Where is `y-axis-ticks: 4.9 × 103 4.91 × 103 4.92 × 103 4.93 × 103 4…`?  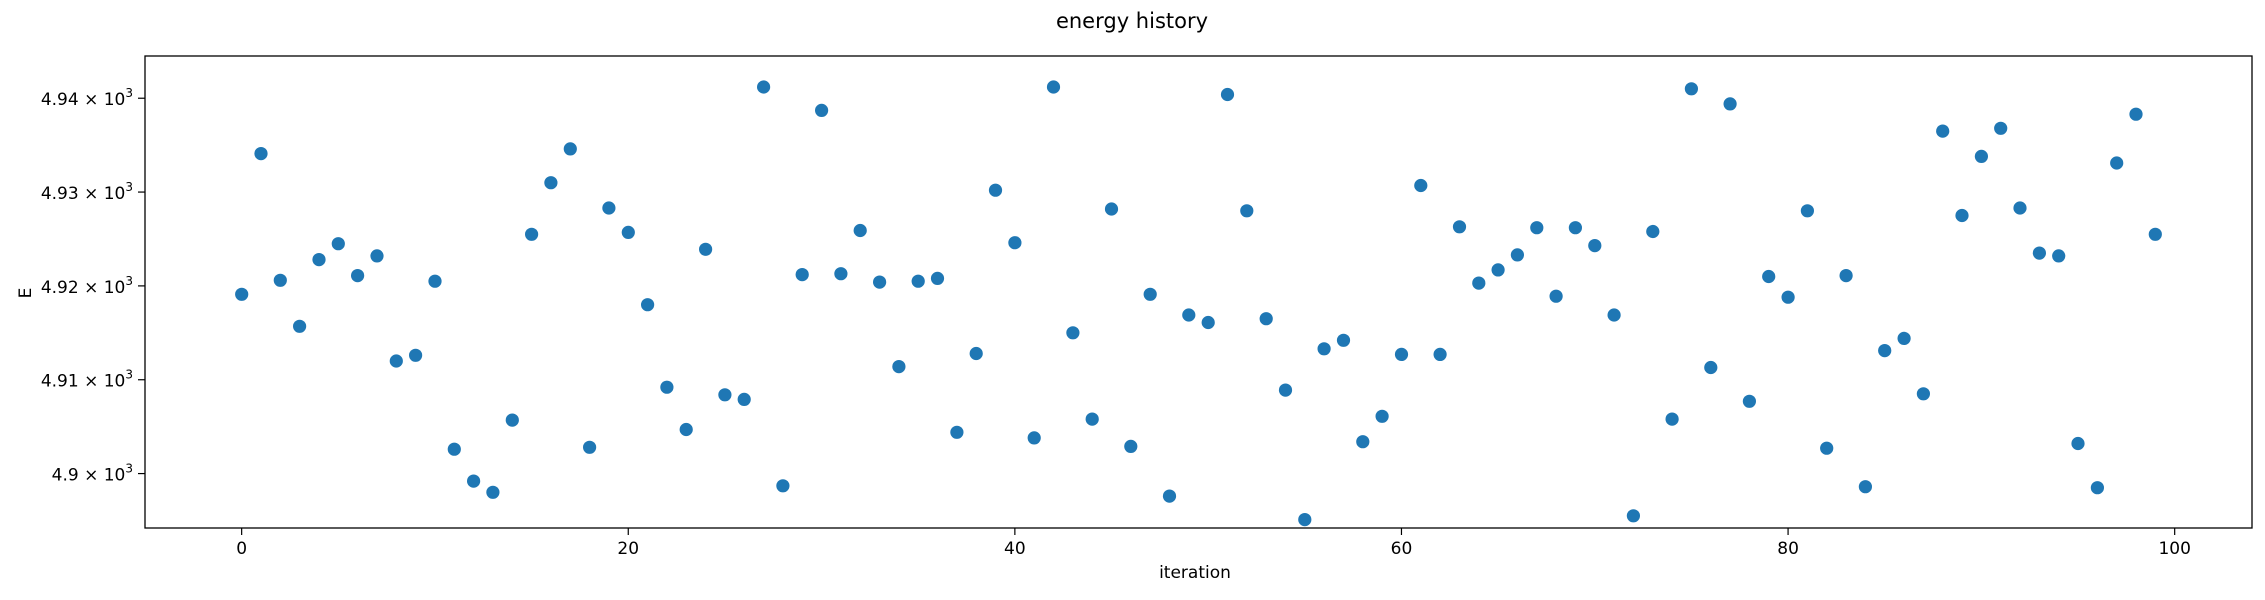
y-axis-ticks: 4.9 × 103 4.91 × 103 4.92 × 103 4.93 × 103 4… is located at coordinates (93, 286).